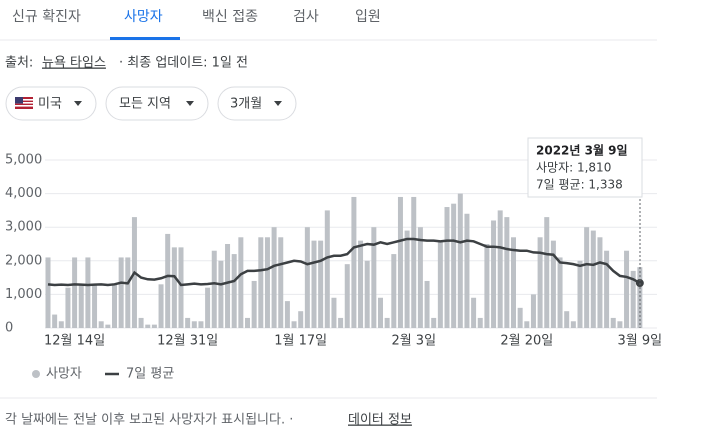 The height and width of the screenshot is (441, 704). What do you see at coordinates (246, 104) in the screenshot?
I see `range: 3개월` at bounding box center [246, 104].